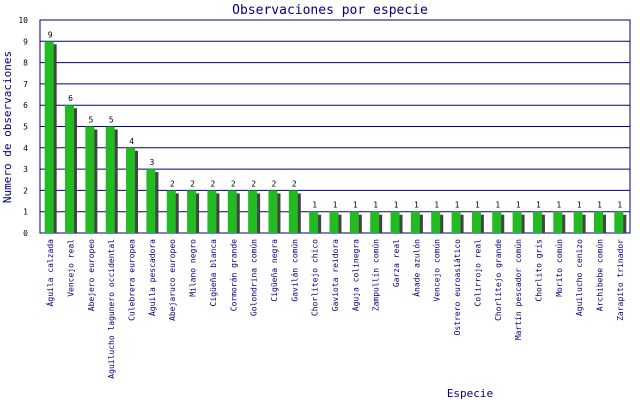 The height and width of the screenshot is (400, 640). Describe the element at coordinates (470, 393) in the screenshot. I see `x-axis-label: Especie` at that location.